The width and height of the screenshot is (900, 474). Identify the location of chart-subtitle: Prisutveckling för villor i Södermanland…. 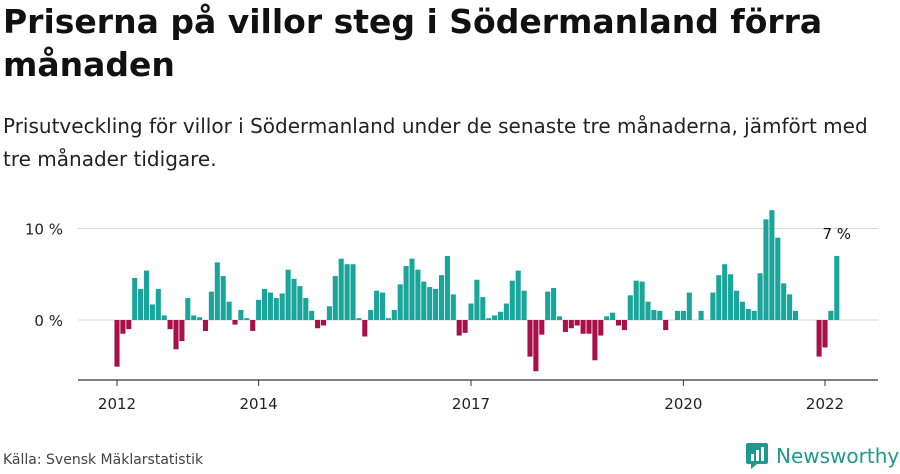
(435, 142).